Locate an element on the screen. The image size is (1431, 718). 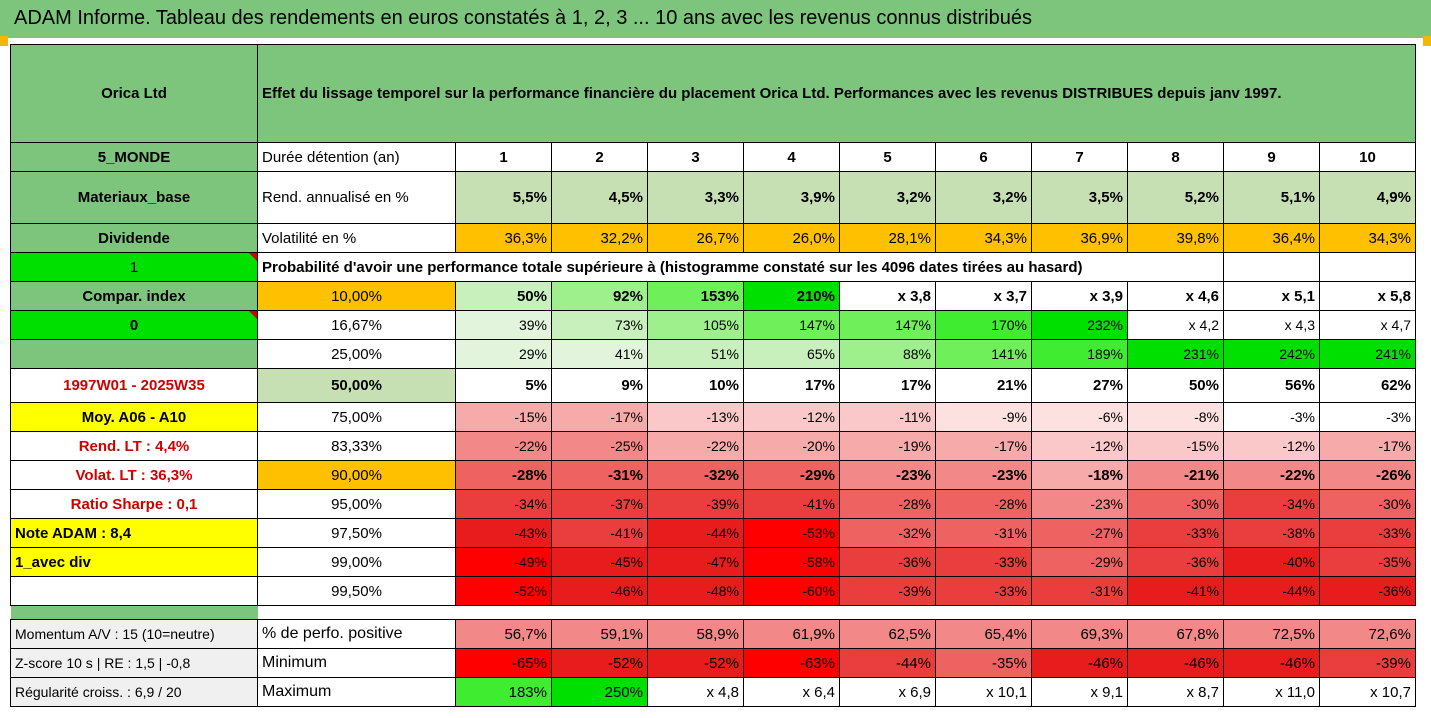
prob-cell: -26% is located at coordinates (1367, 475).